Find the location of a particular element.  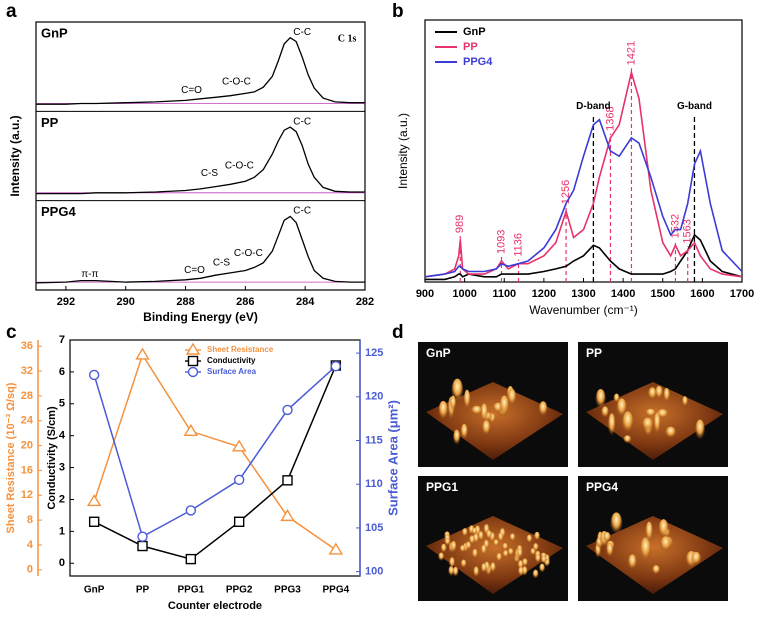

afm-surface is located at coordinates (654, 555).